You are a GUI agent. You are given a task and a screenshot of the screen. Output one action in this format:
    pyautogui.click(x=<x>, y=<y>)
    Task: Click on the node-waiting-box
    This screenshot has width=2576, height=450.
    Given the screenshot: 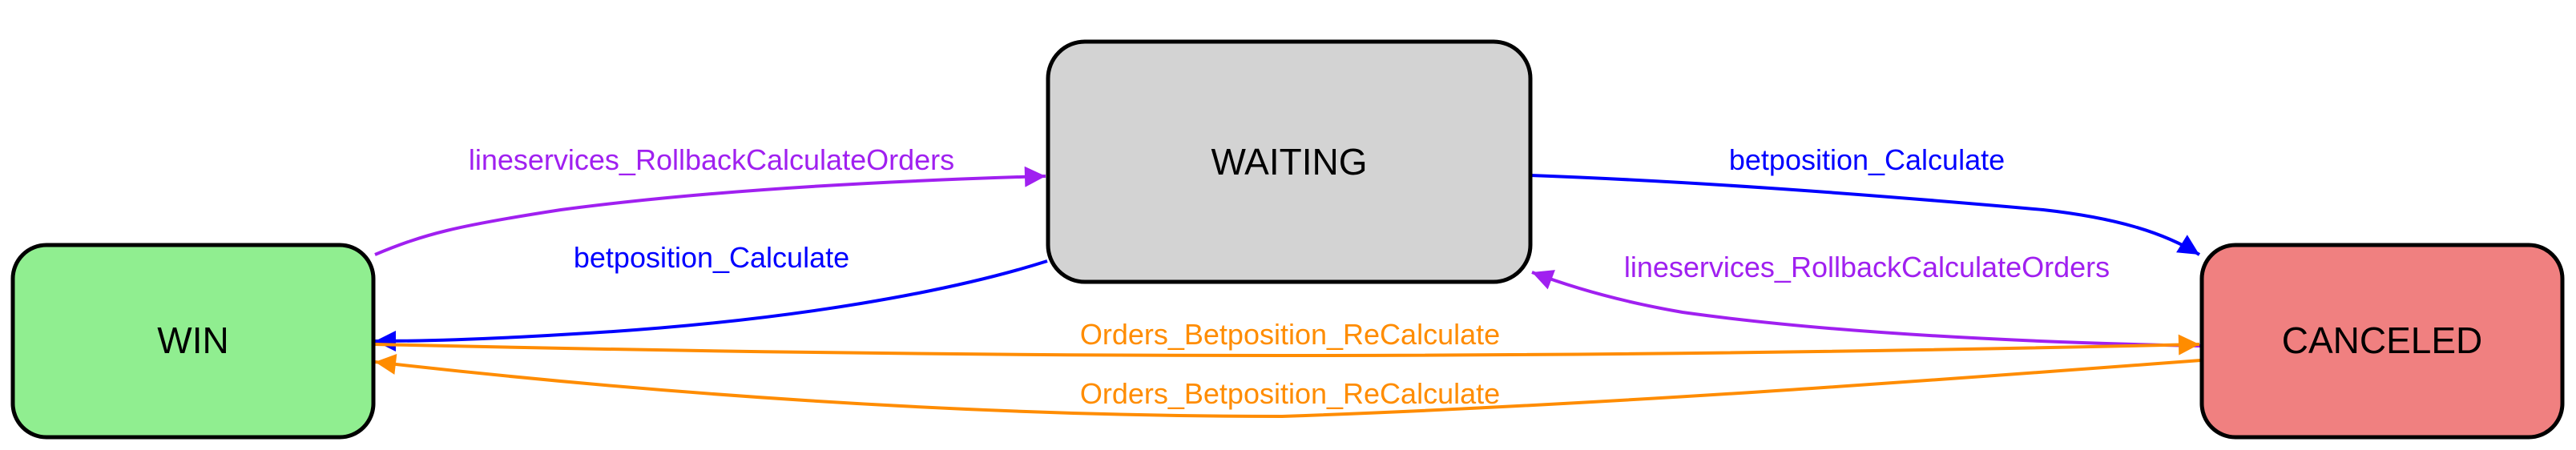 What is the action you would take?
    pyautogui.click(x=1289, y=161)
    